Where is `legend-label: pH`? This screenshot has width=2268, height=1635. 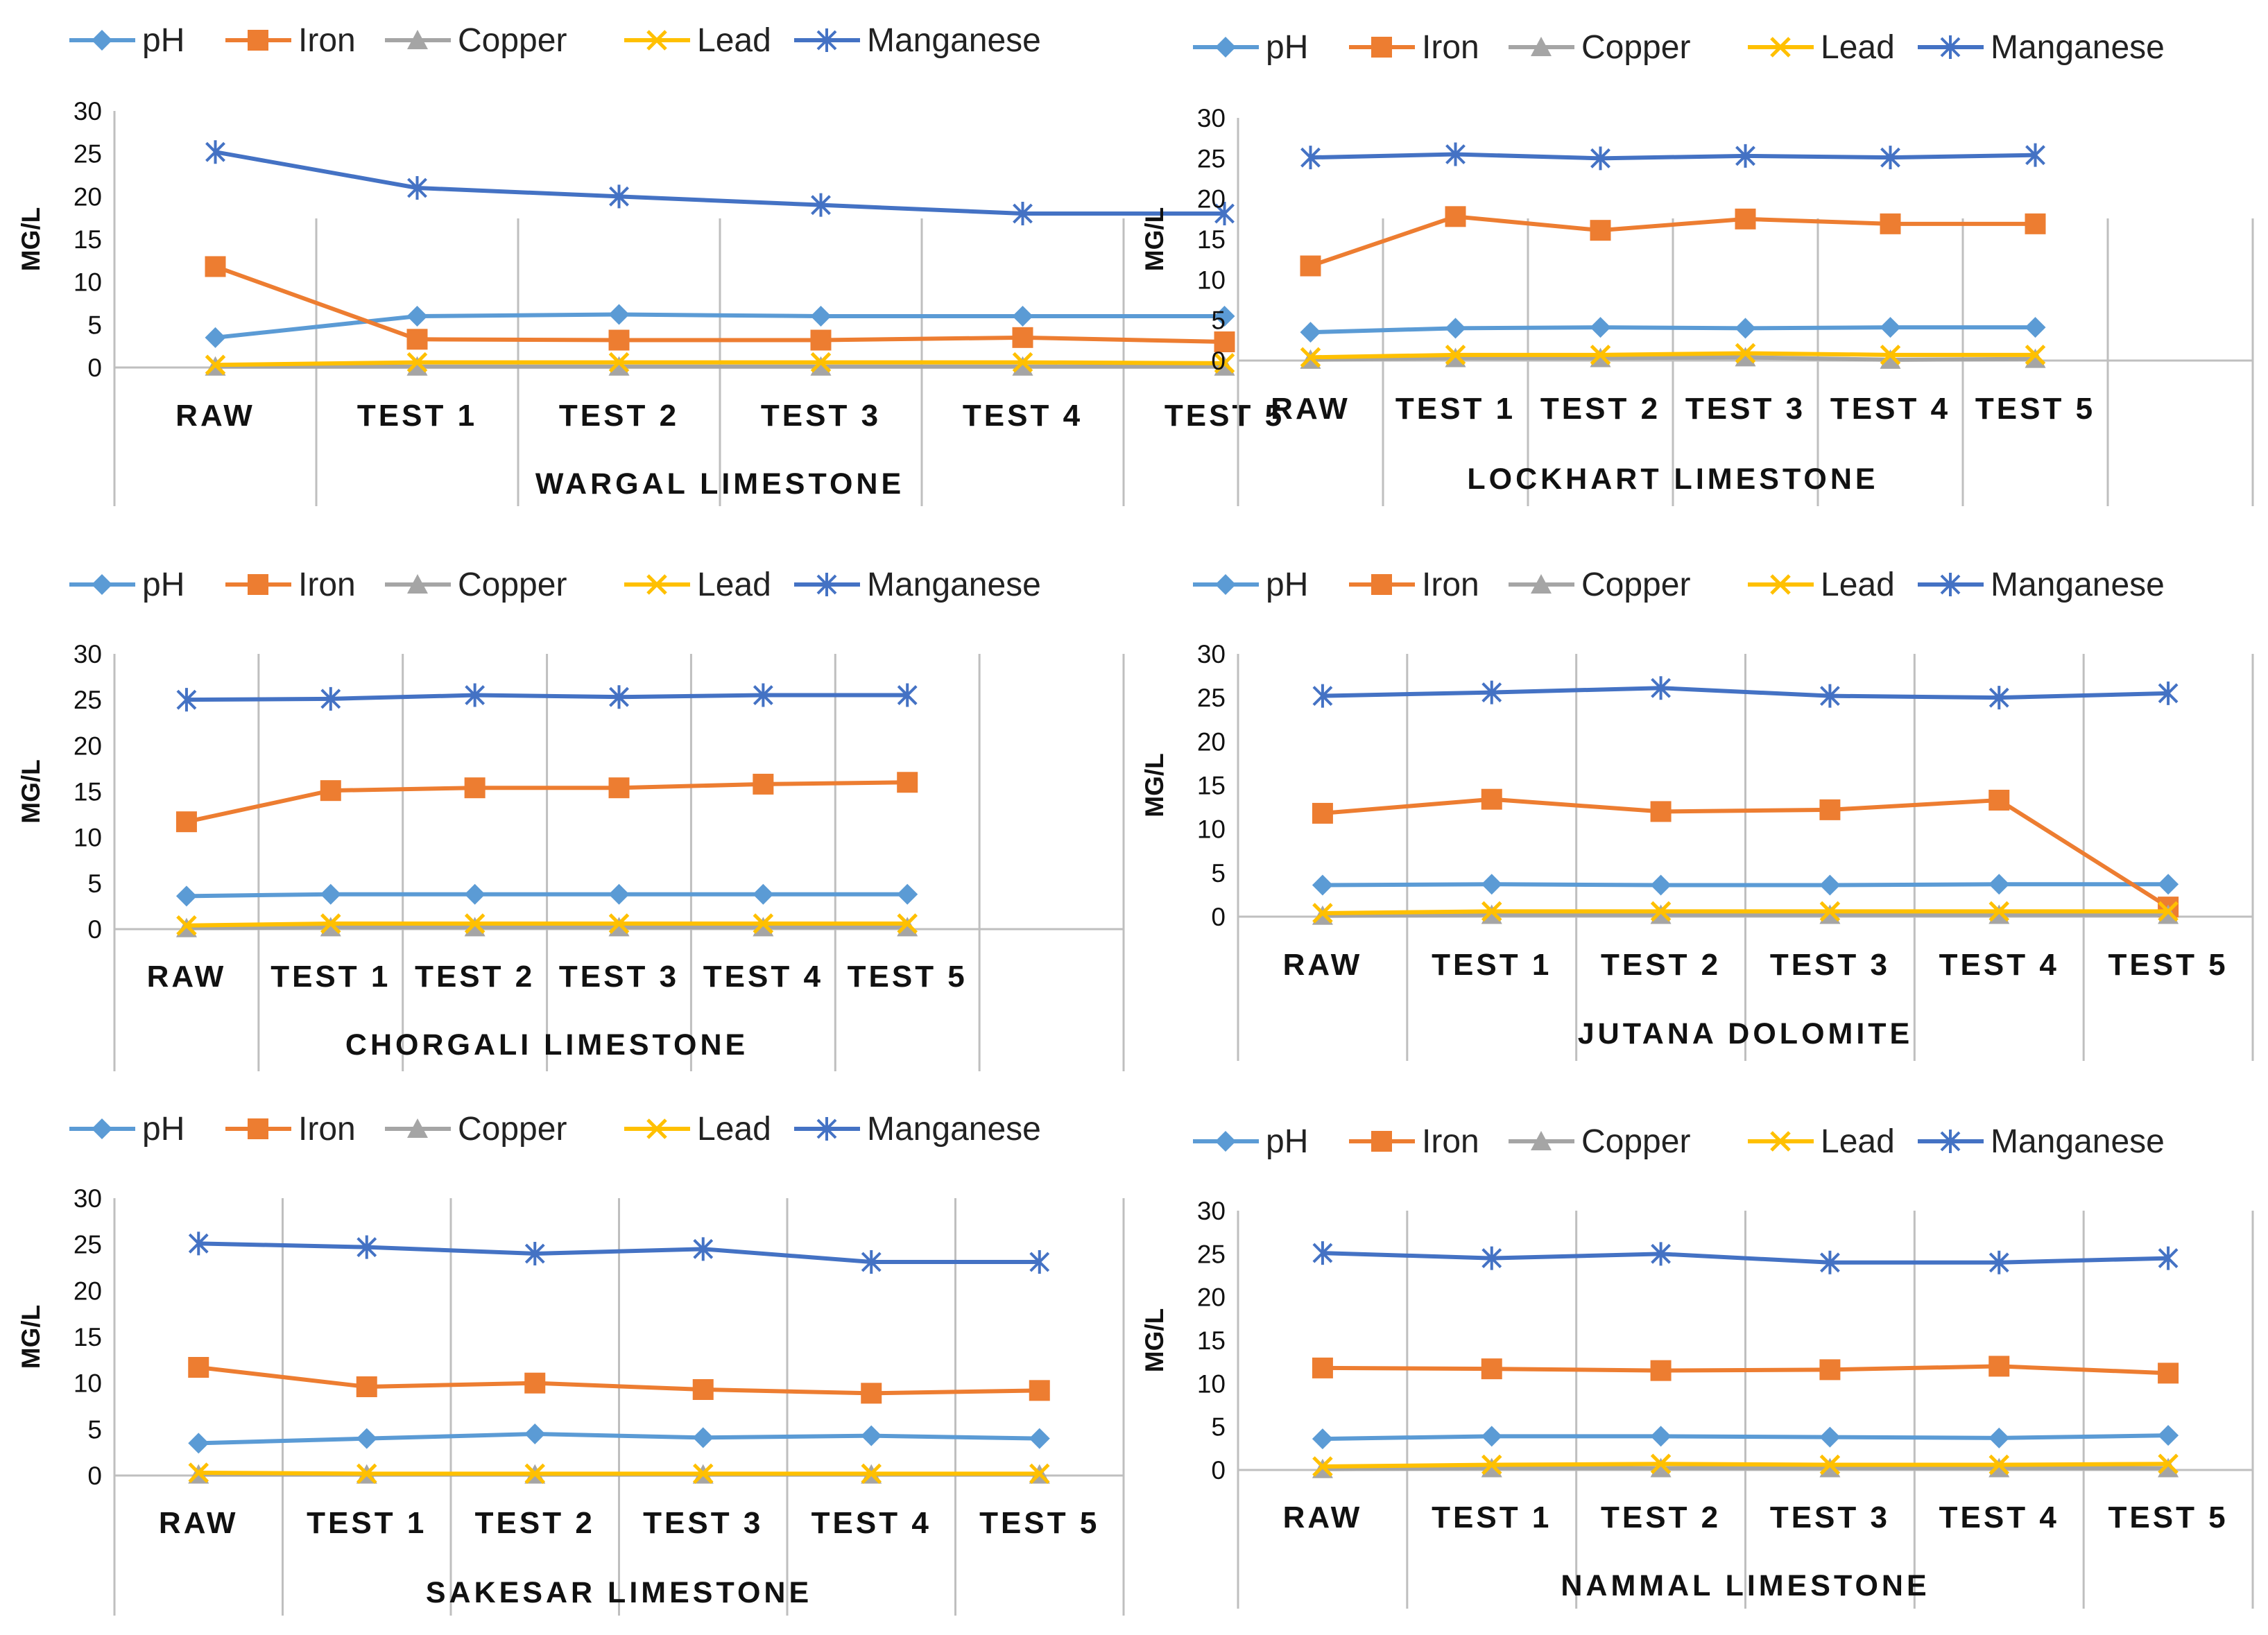
legend-label: pH is located at coordinates (163, 40).